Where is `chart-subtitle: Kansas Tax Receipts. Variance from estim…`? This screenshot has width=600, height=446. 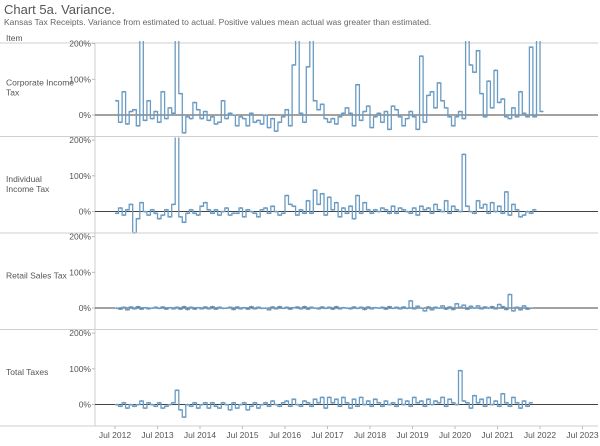
chart-subtitle: Kansas Tax Receipts. Variance from estim… is located at coordinates (218, 22).